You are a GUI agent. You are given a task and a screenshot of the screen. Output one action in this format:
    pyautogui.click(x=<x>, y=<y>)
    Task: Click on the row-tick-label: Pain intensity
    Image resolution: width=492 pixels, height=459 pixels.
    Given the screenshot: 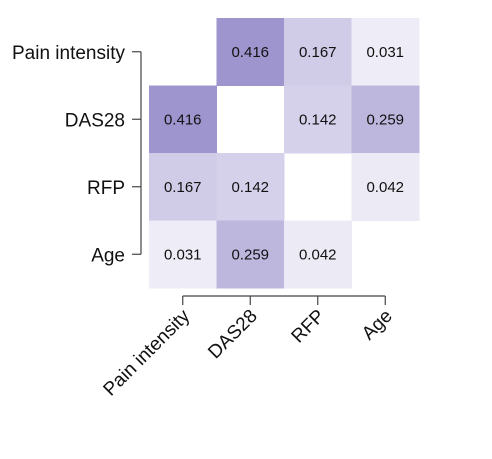 What is the action you would take?
    pyautogui.click(x=69, y=53)
    